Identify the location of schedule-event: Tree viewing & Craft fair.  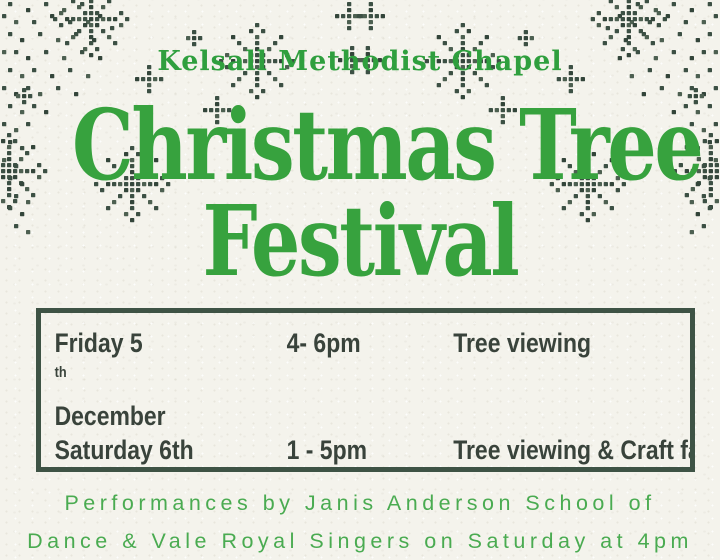
(574, 450).